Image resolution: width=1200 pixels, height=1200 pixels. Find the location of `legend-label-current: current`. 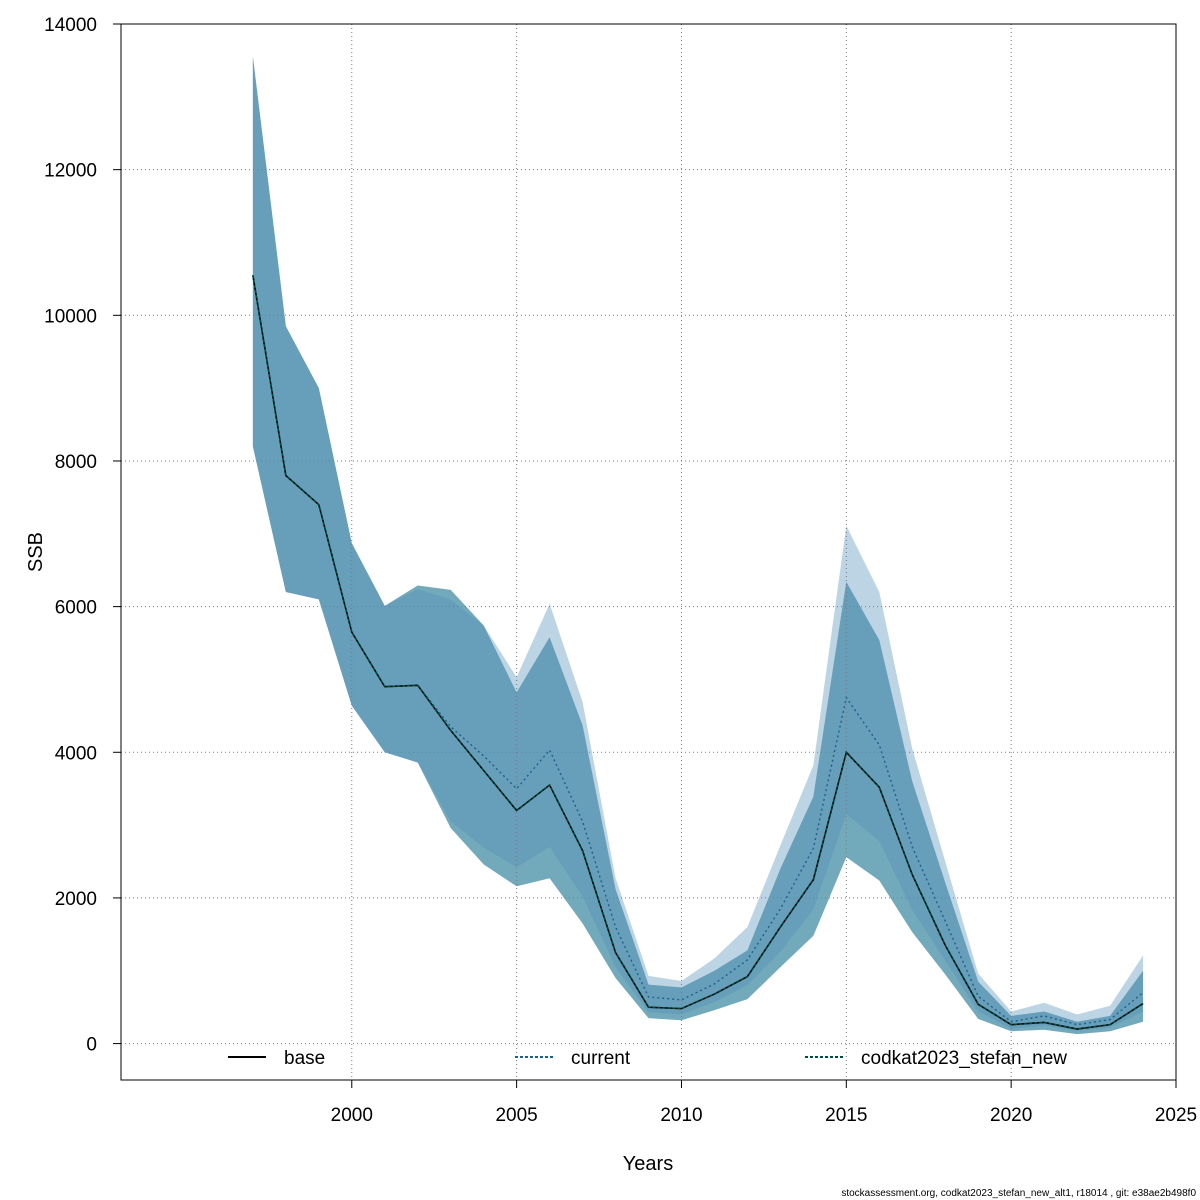

legend-label-current: current is located at coordinates (601, 1058).